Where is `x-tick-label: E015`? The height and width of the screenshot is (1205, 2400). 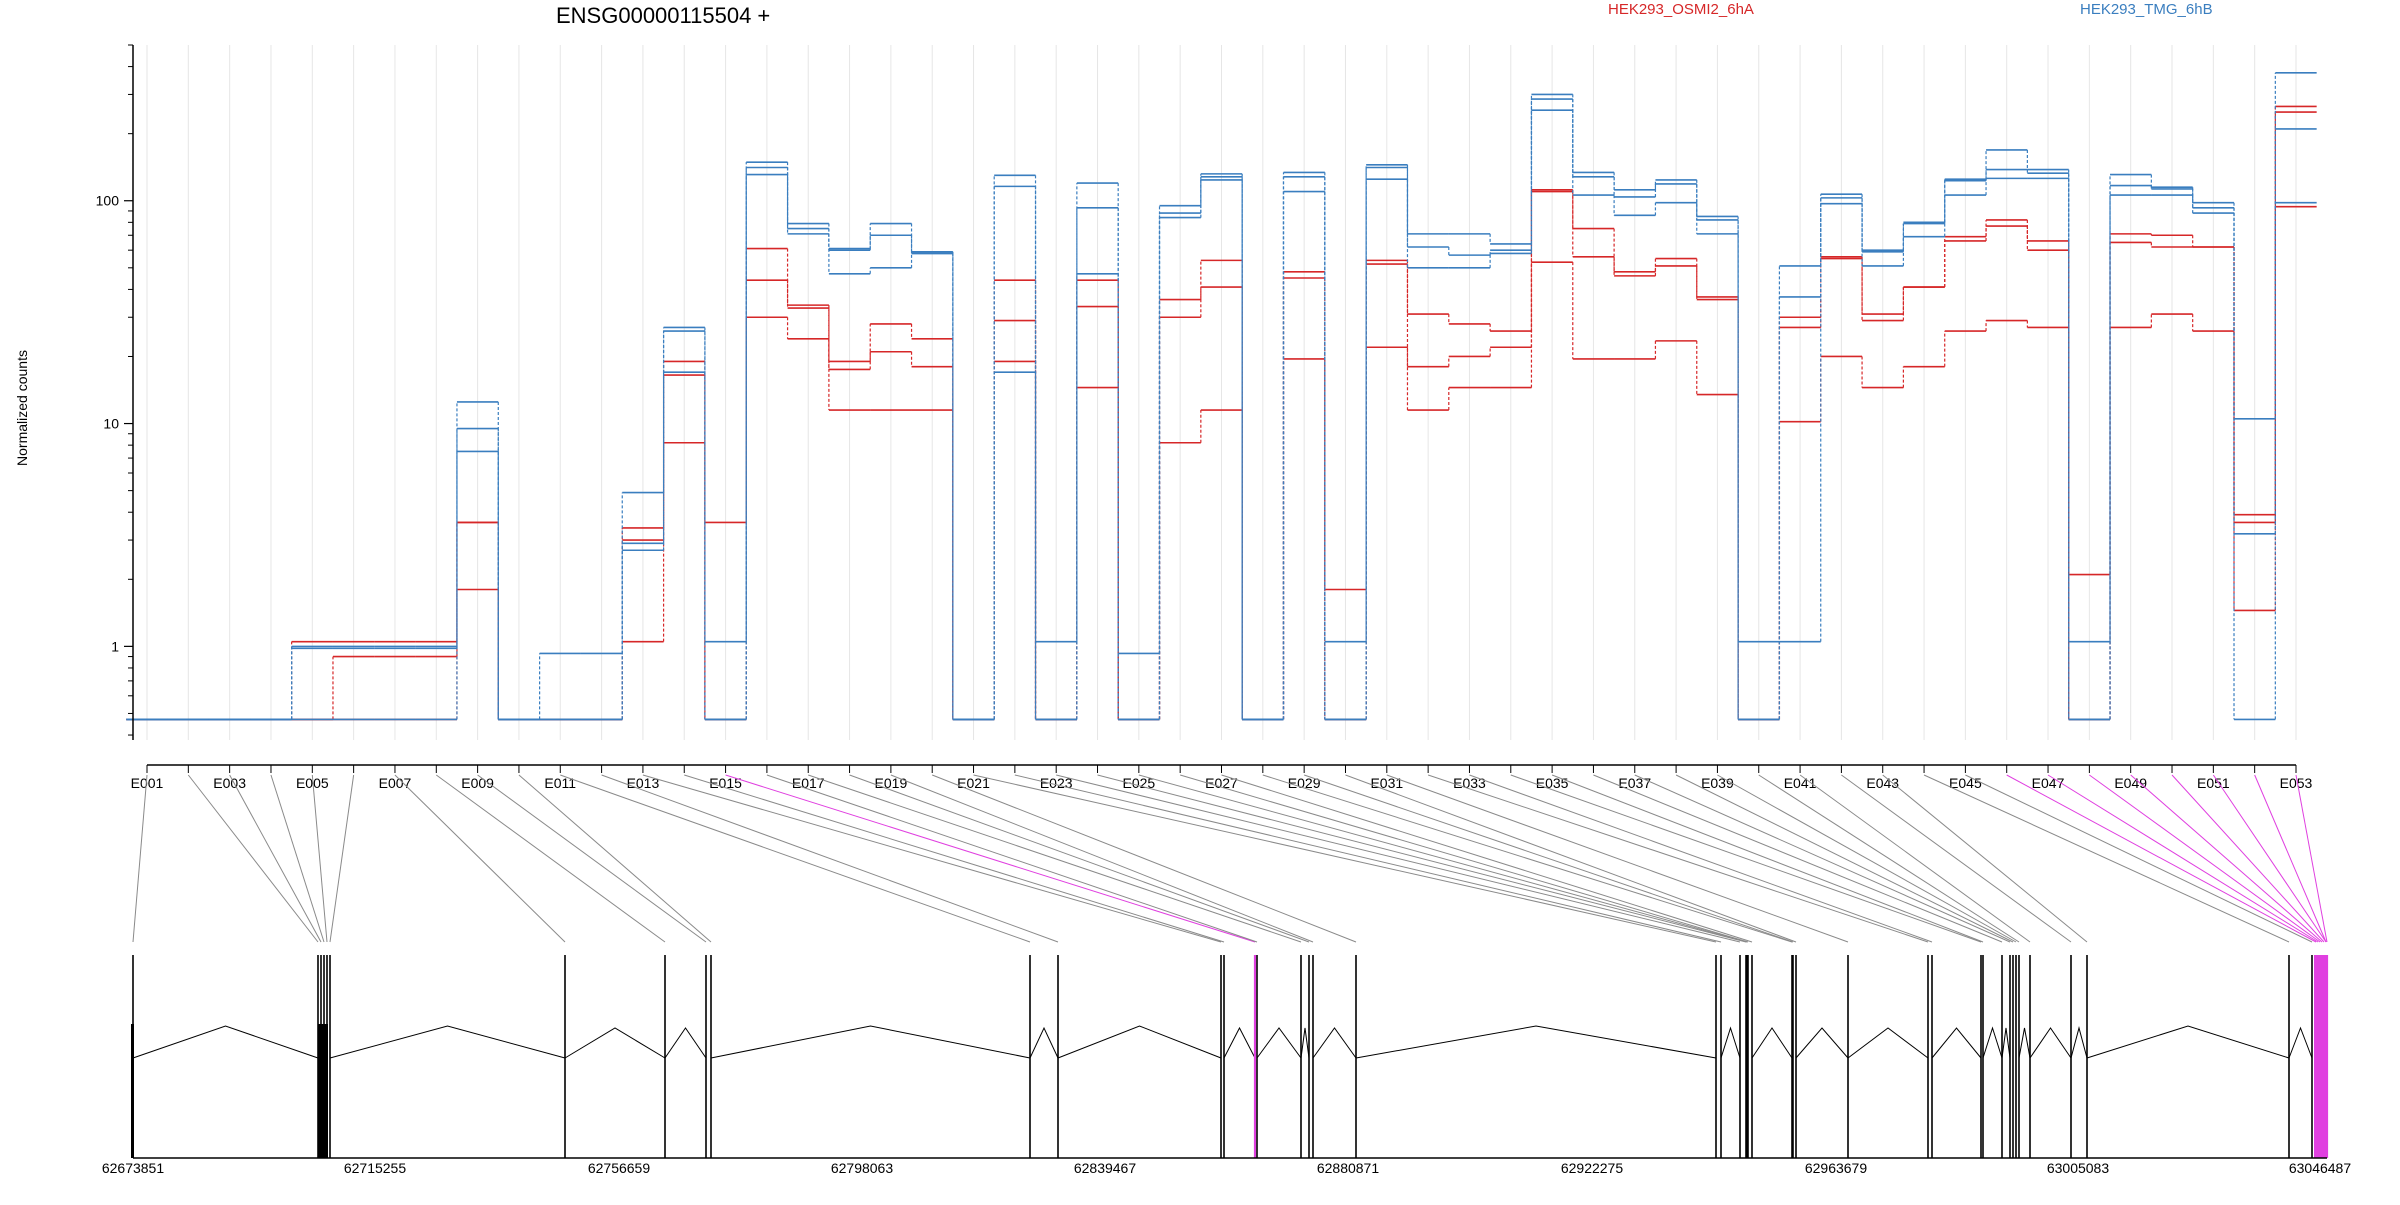
x-tick-label: E015 is located at coordinates (725, 783).